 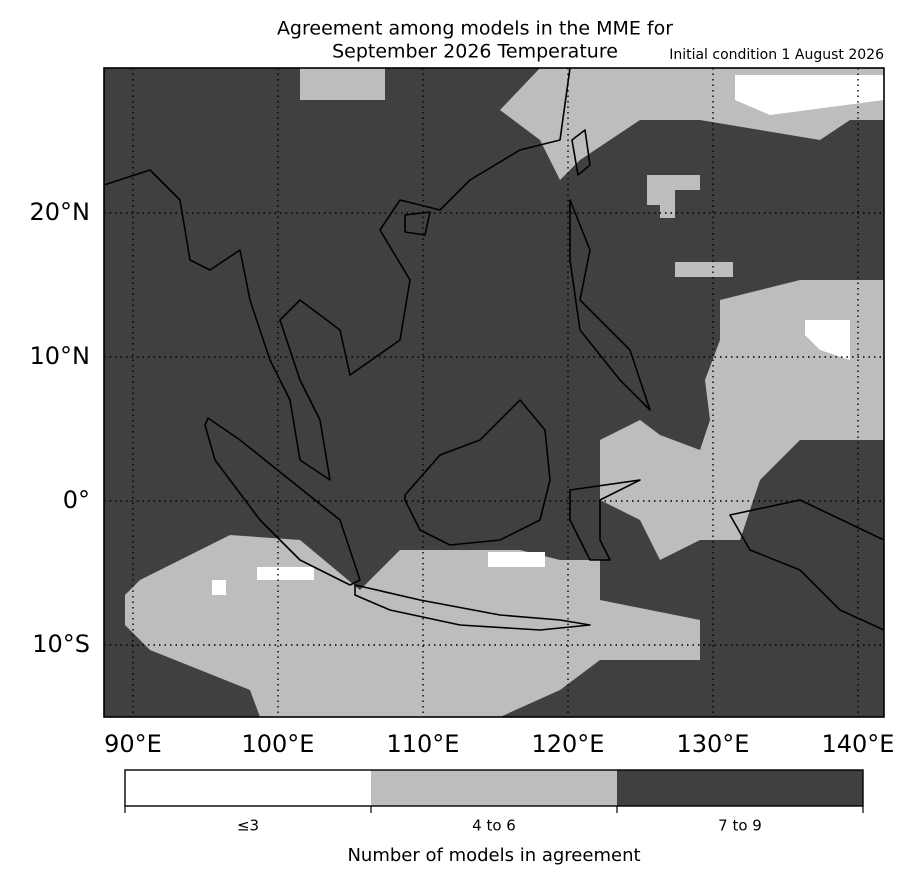 I want to click on colorbar-title: Number of models in agreement, so click(x=493, y=855).